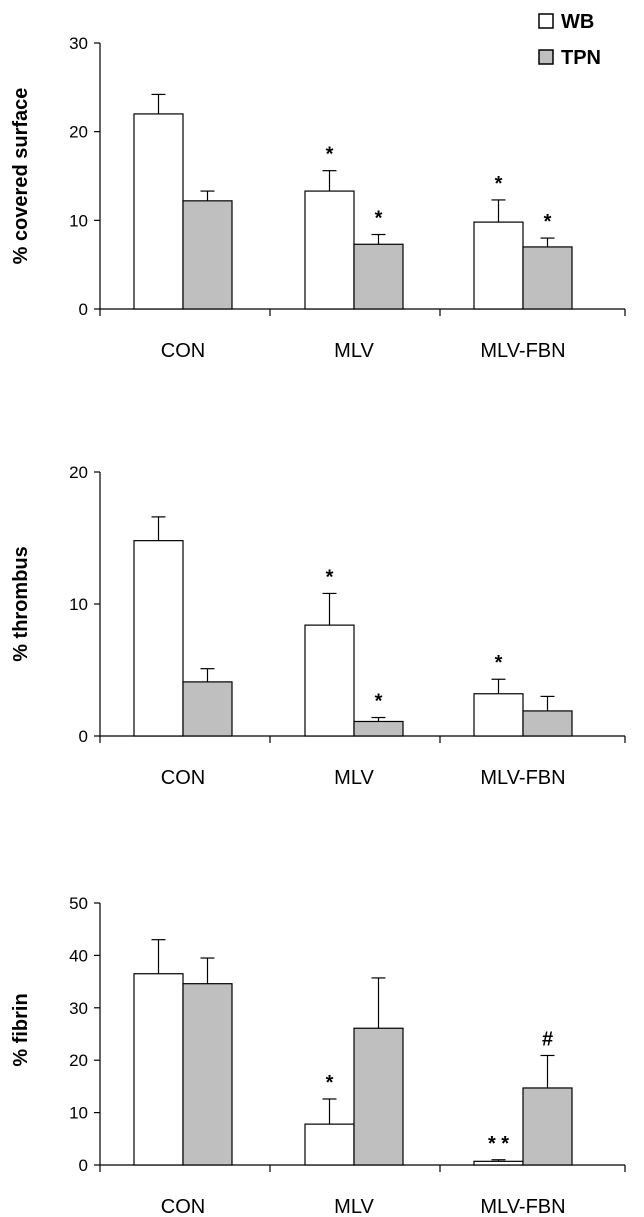  What do you see at coordinates (581, 58) in the screenshot?
I see `legend-label-tpn: TPN` at bounding box center [581, 58].